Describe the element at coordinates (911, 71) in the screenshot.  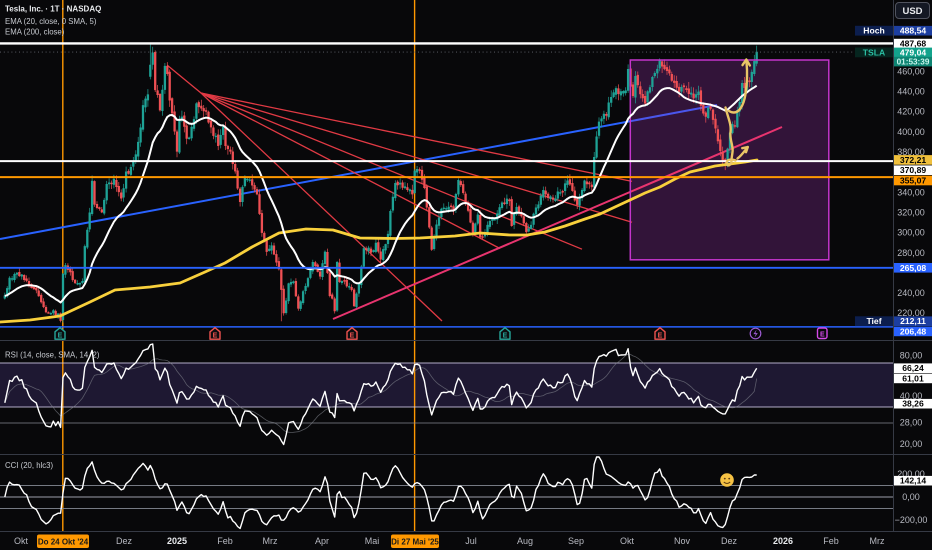
I see `svg-text: 460,00` at that location.